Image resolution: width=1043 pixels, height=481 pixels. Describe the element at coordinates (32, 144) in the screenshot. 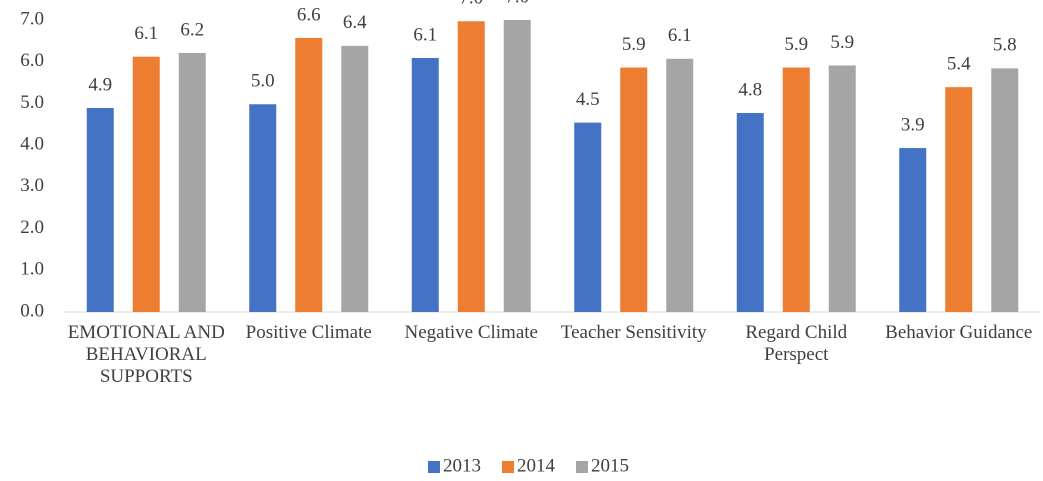

I see `y-tick-label: 4.0` at that location.